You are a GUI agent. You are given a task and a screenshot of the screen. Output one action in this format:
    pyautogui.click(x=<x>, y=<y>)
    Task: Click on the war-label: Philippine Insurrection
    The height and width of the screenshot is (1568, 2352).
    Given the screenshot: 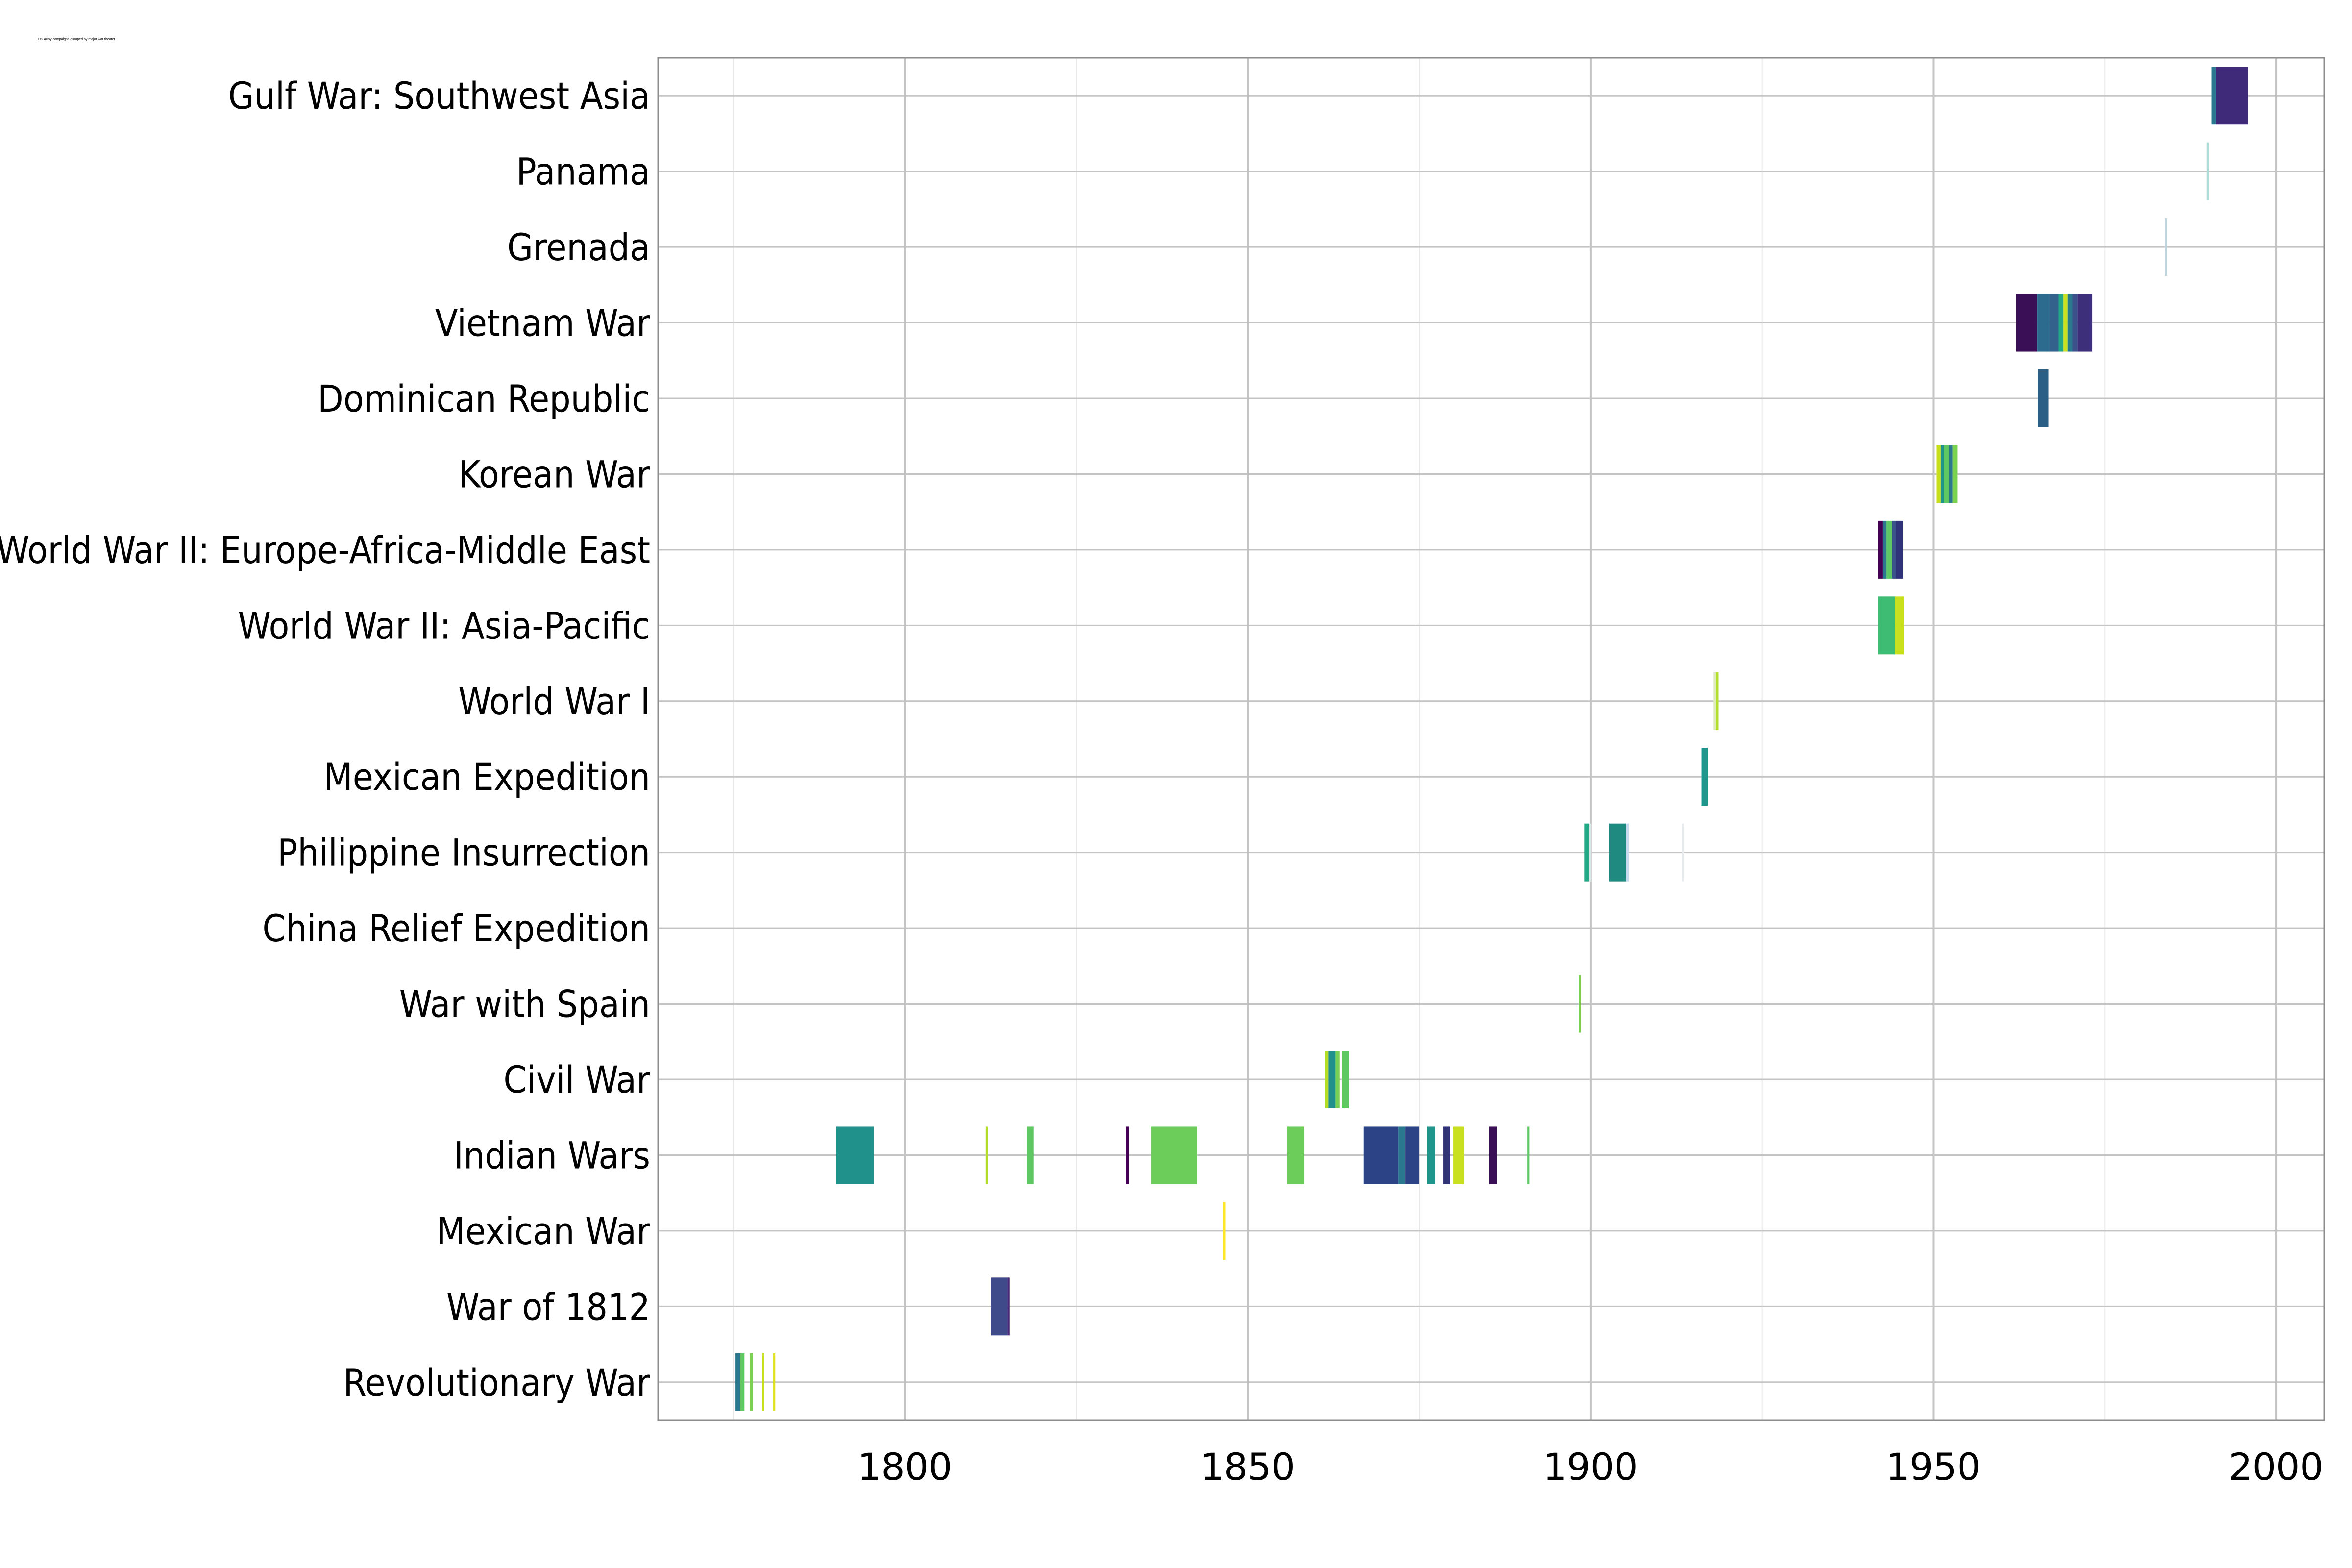 What is the action you would take?
    pyautogui.click(x=463, y=853)
    